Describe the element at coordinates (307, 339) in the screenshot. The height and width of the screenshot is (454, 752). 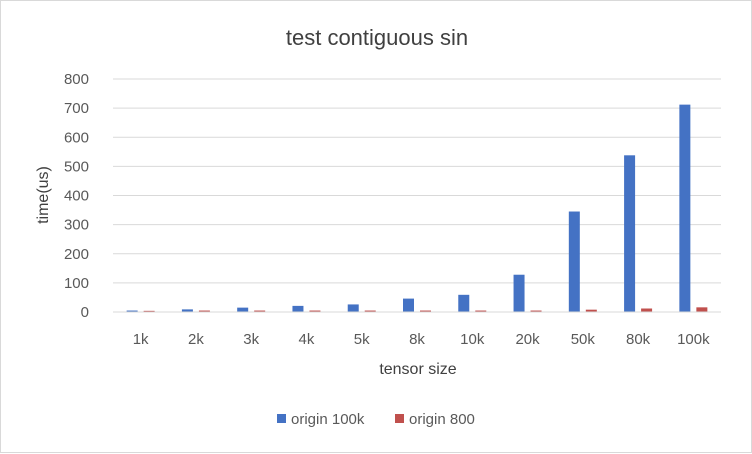
I see `x-tick-label: 4k` at that location.